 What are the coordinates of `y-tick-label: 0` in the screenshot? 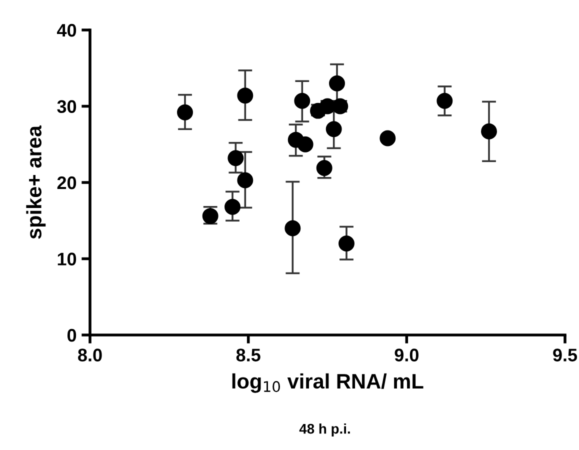 It's located at (71, 335).